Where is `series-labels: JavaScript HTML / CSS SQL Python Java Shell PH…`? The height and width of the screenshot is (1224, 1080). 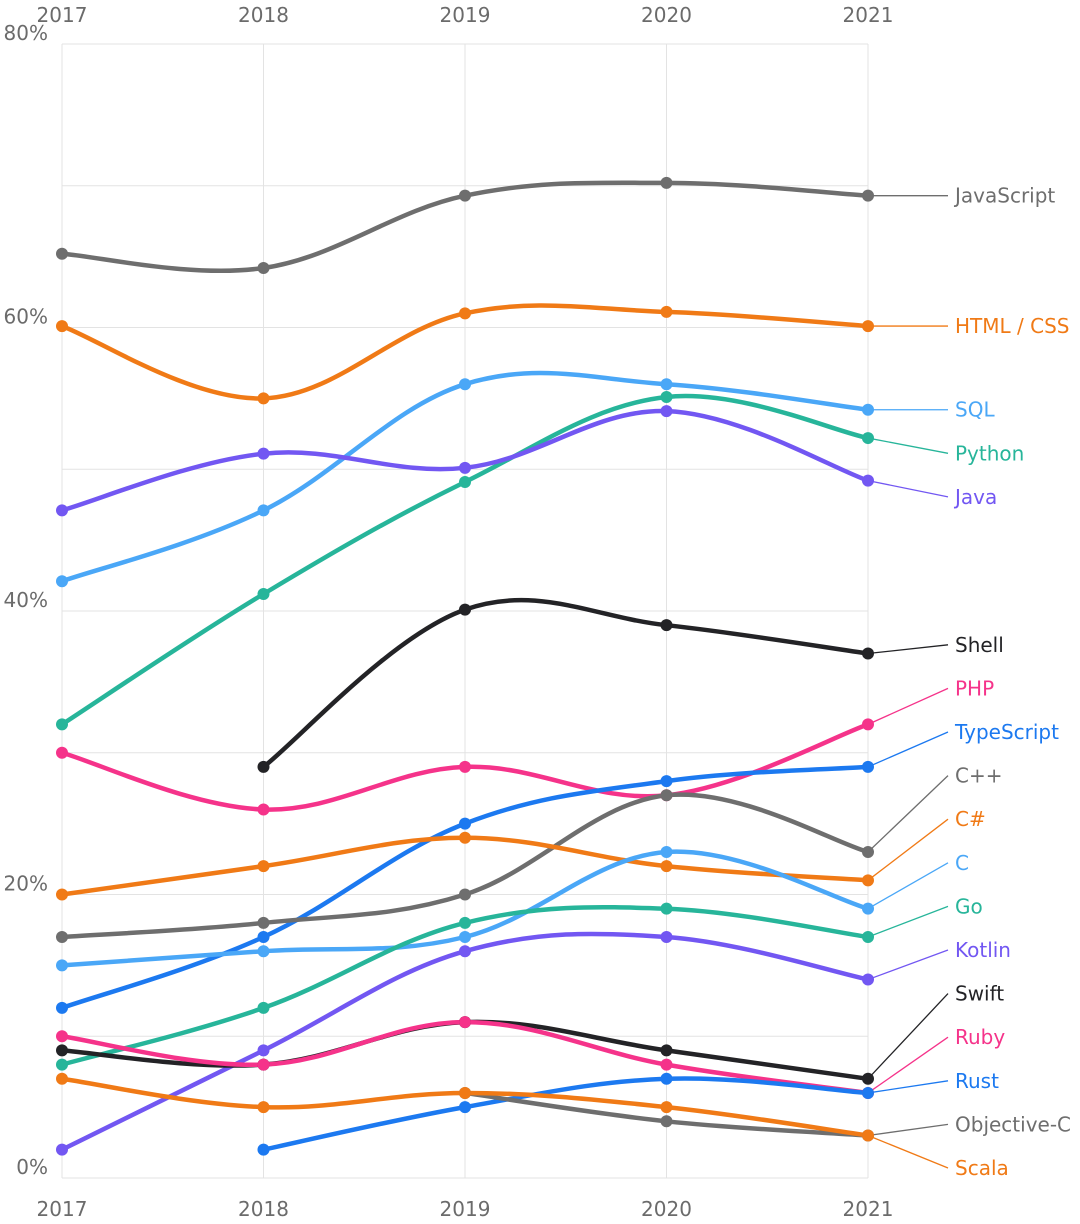
series-labels: JavaScript HTML / CSS SQL Python Java Shell PH… is located at coordinates (1012, 682).